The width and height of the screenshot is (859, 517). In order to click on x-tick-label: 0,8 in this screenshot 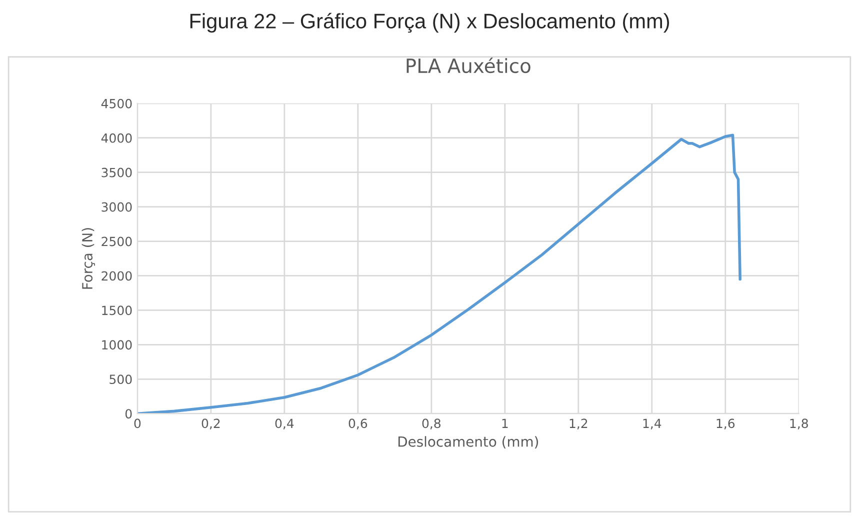, I will do `click(431, 424)`.